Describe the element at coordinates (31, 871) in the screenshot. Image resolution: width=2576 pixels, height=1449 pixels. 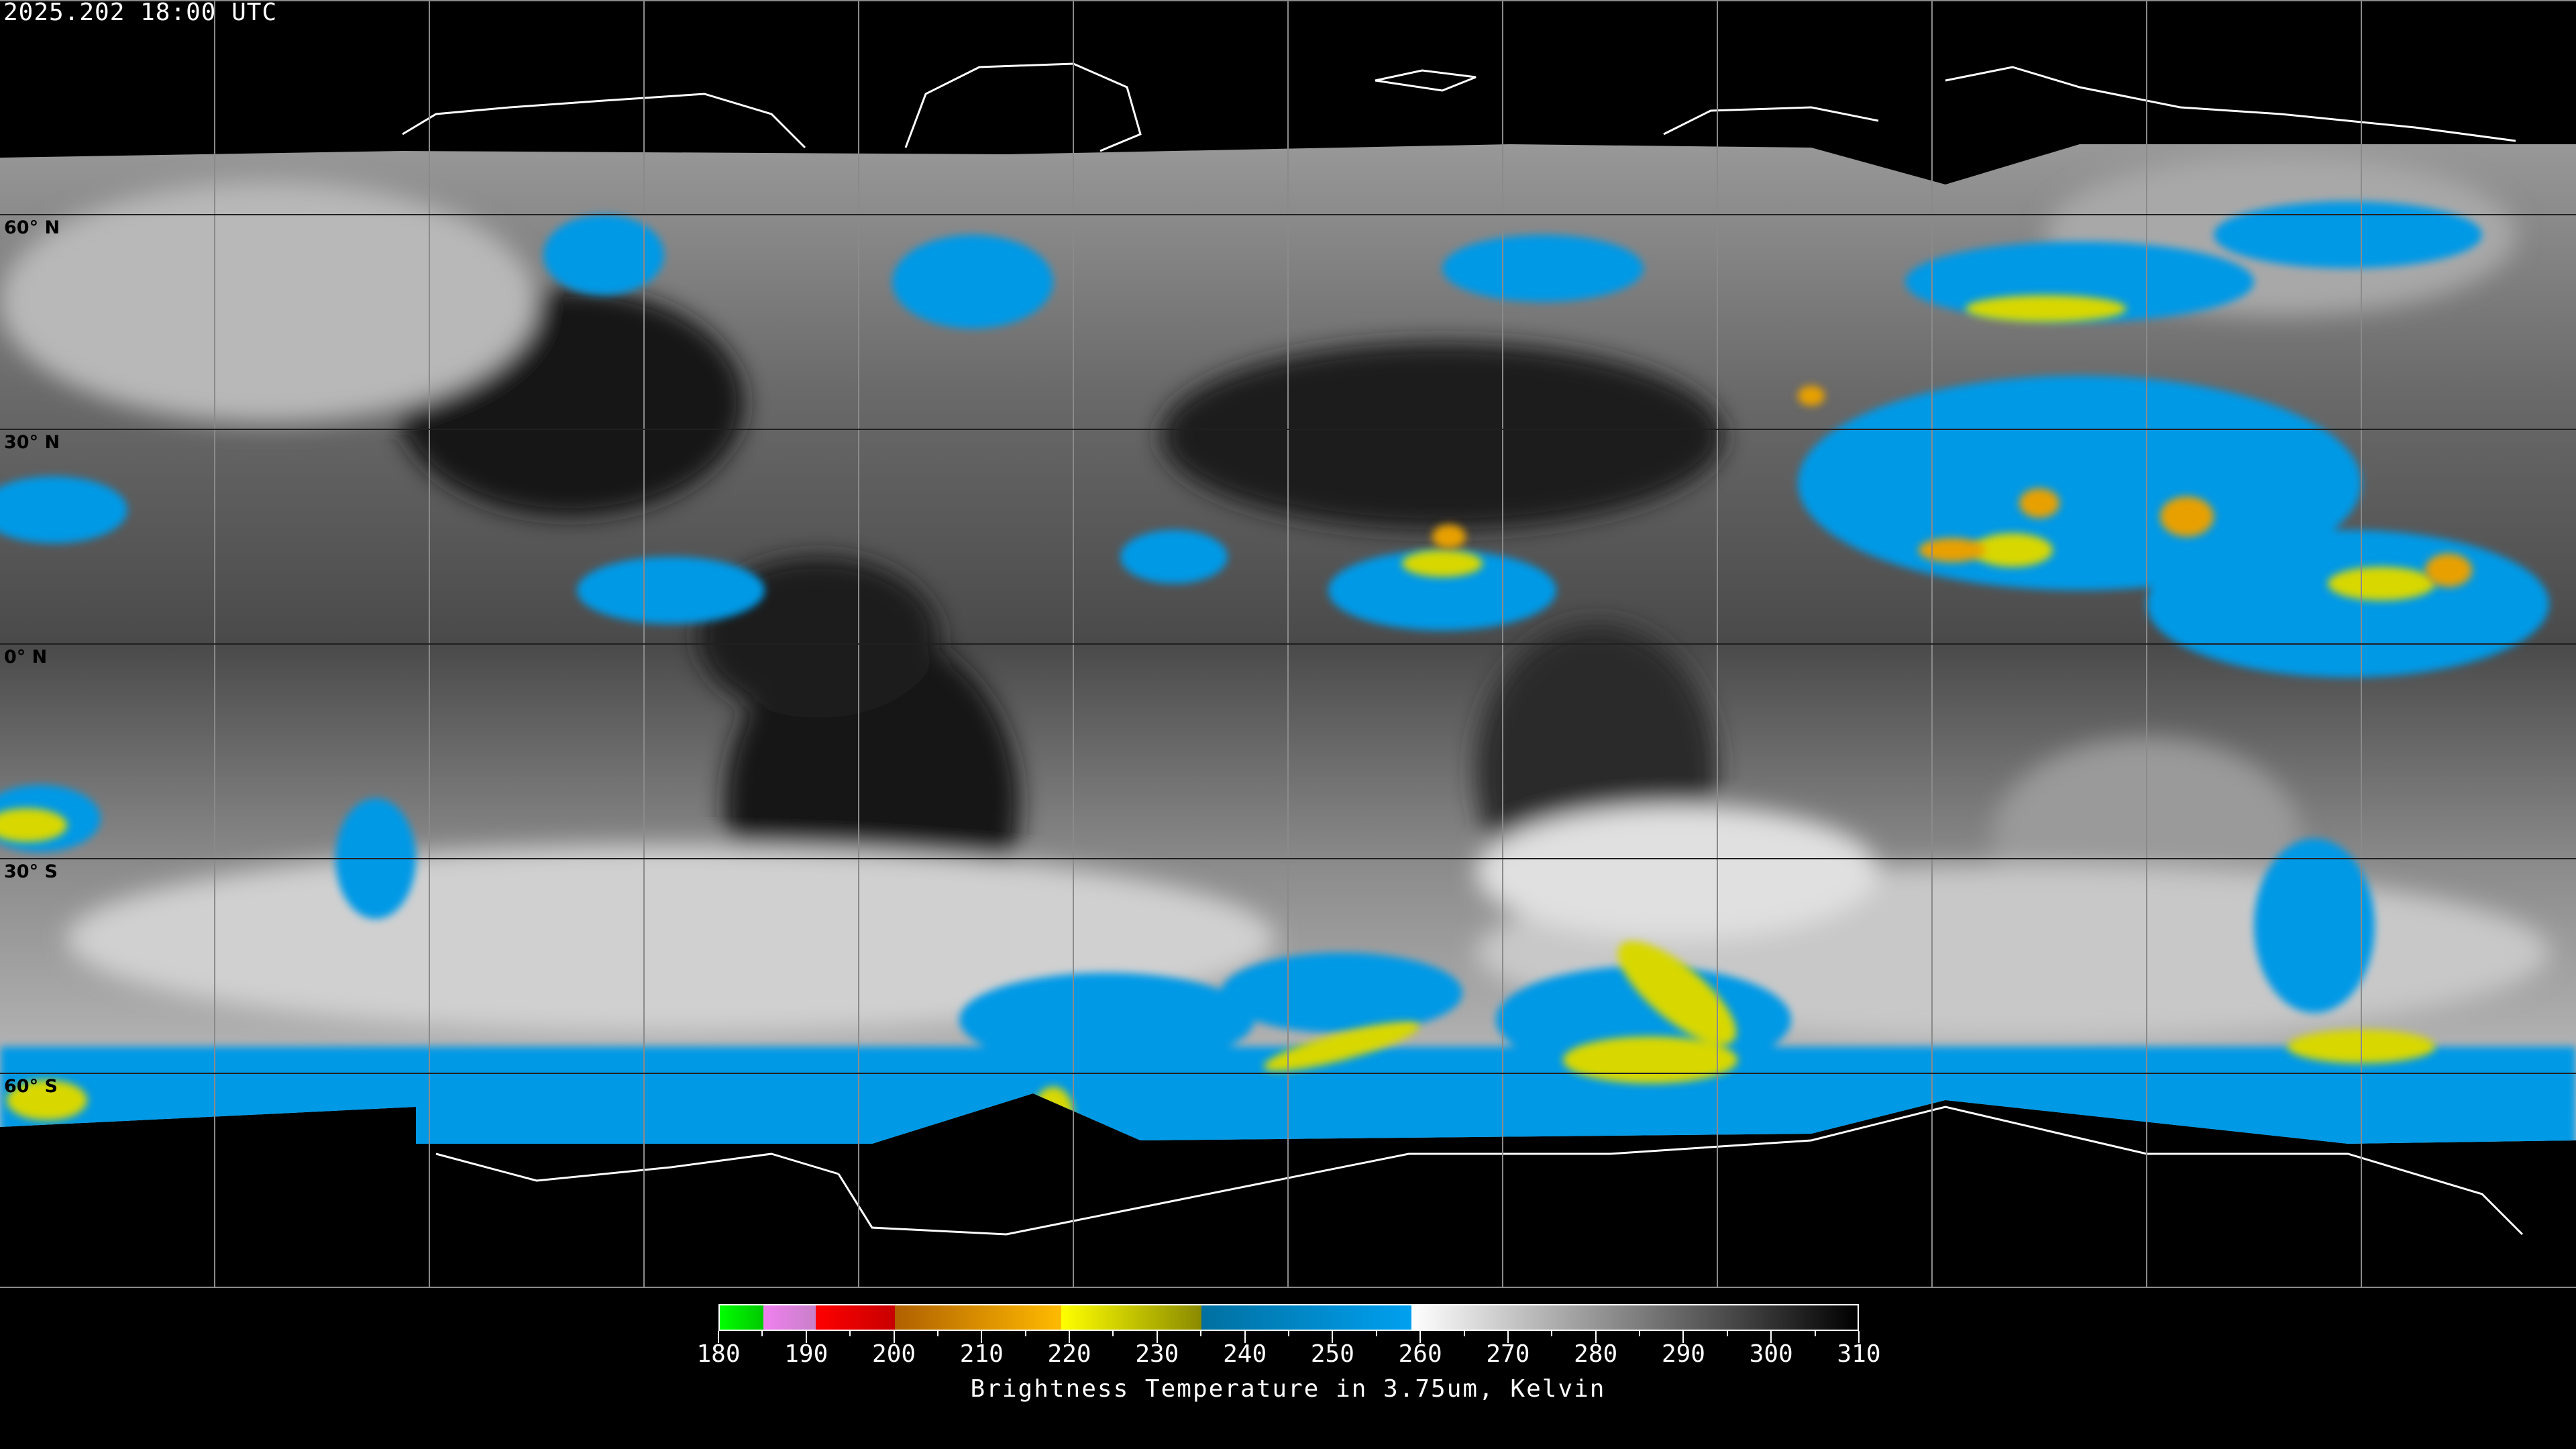
I see `latitude-label: 30° S` at that location.